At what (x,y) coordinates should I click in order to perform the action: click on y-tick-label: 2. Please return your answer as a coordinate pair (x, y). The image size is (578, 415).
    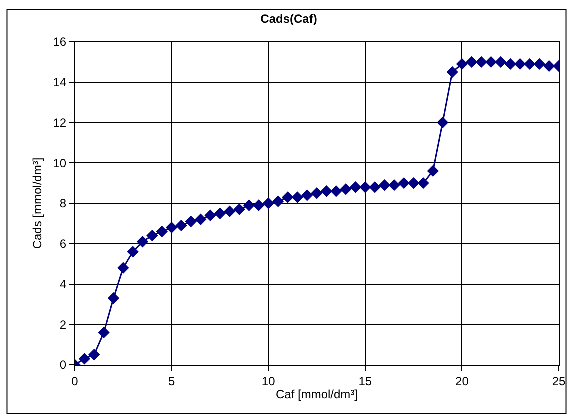
    Looking at the image, I should click on (63, 325).